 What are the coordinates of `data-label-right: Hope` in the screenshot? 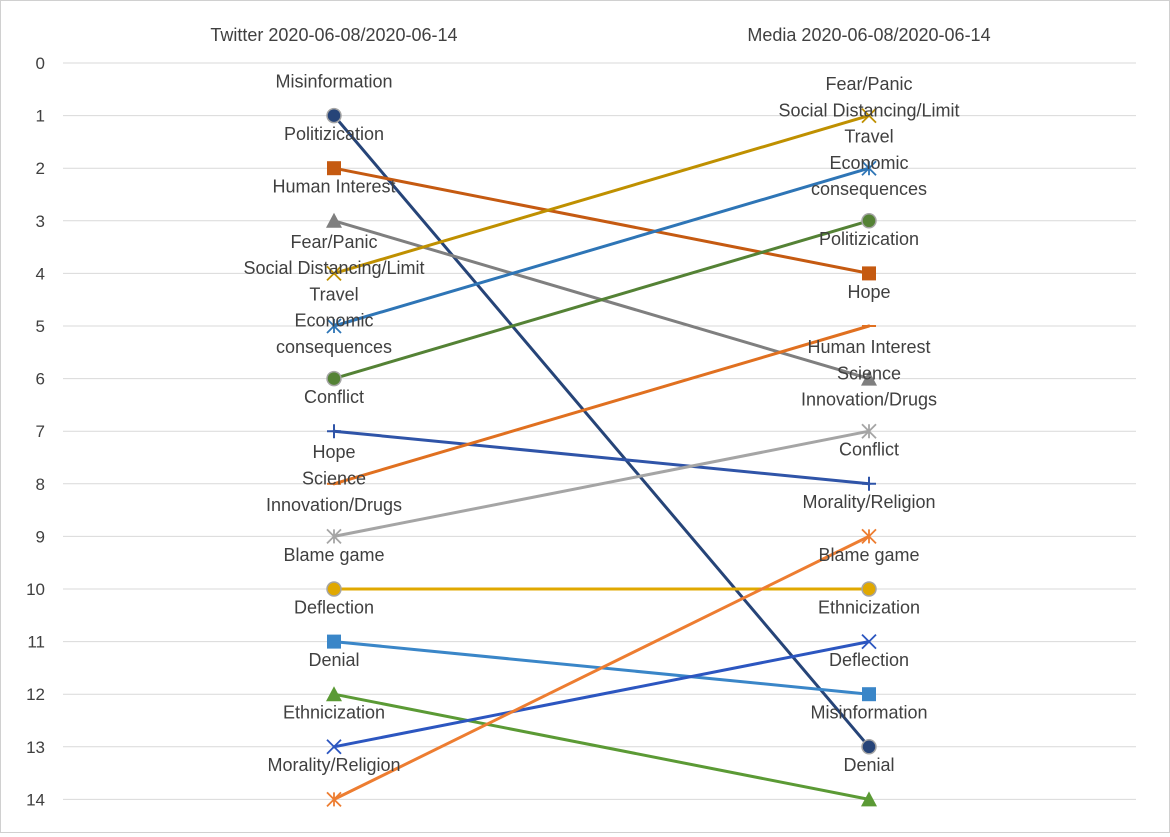 It's located at (868, 292).